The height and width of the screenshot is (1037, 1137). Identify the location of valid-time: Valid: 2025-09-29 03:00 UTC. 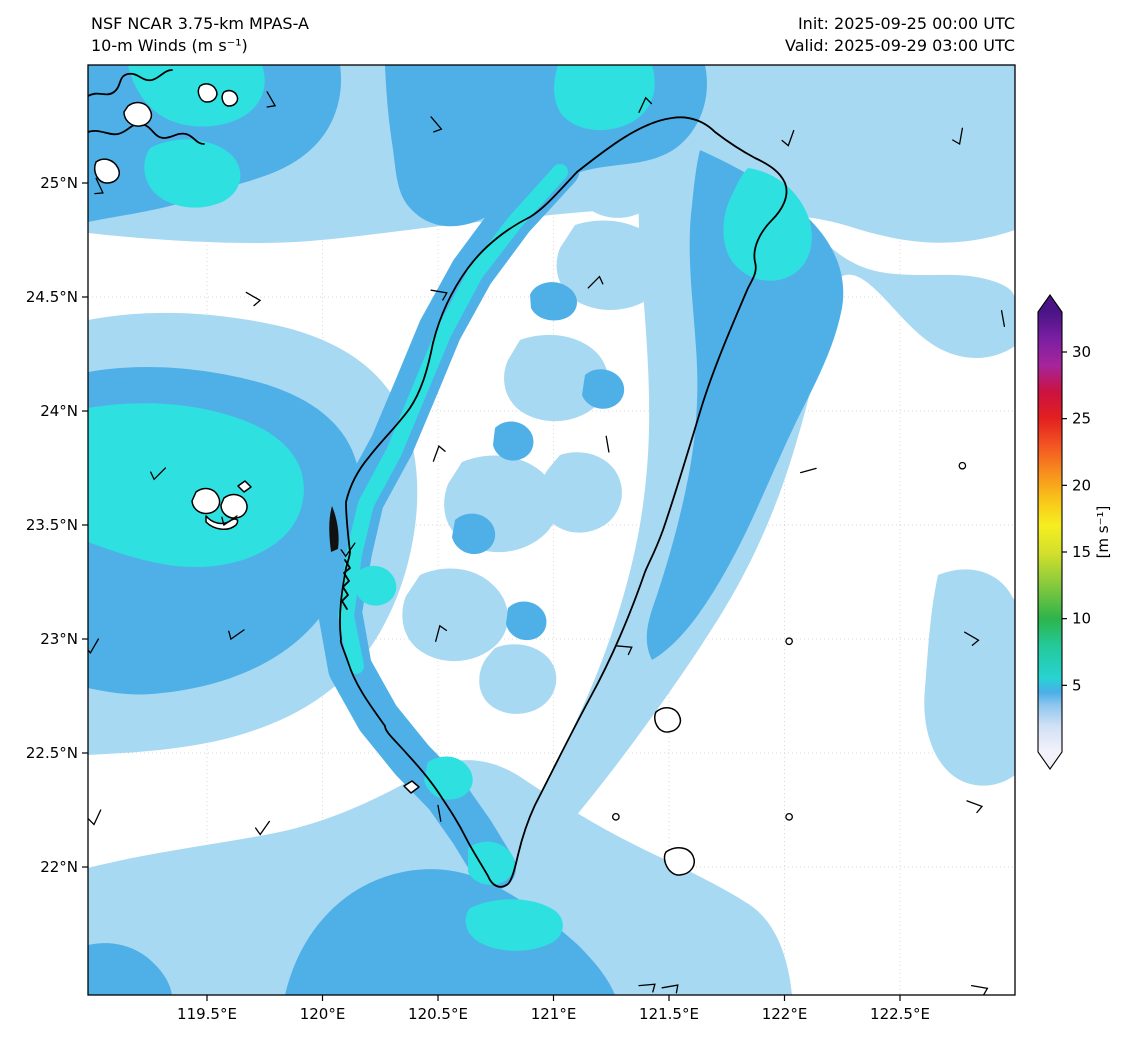
(899, 45).